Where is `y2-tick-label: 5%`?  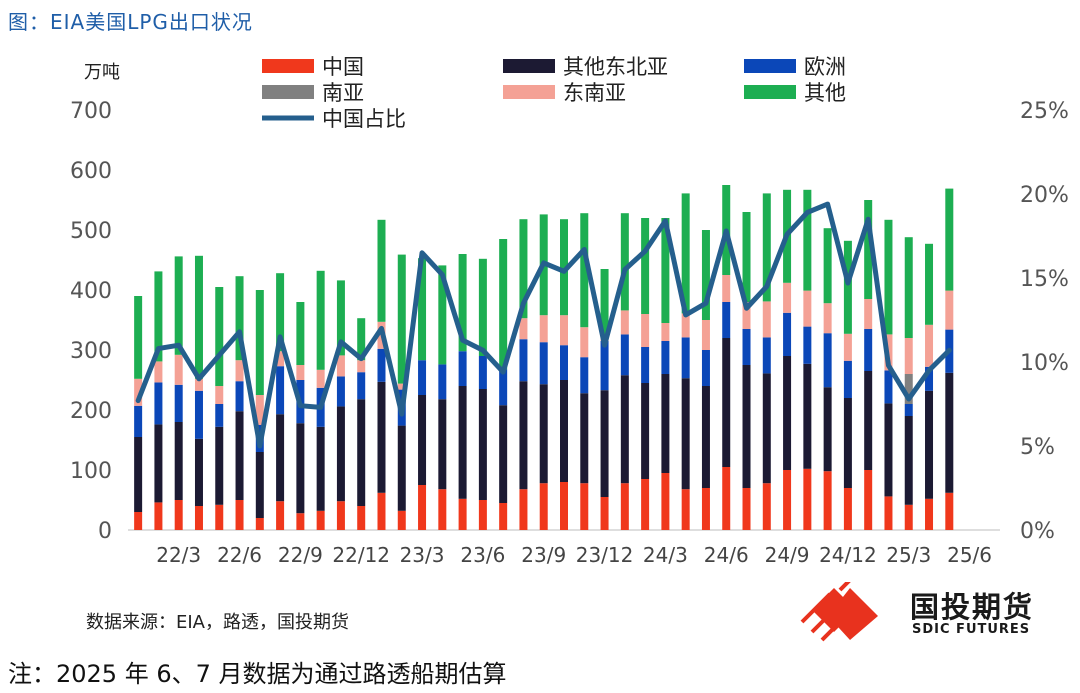 y2-tick-label: 5% is located at coordinates (1037, 447).